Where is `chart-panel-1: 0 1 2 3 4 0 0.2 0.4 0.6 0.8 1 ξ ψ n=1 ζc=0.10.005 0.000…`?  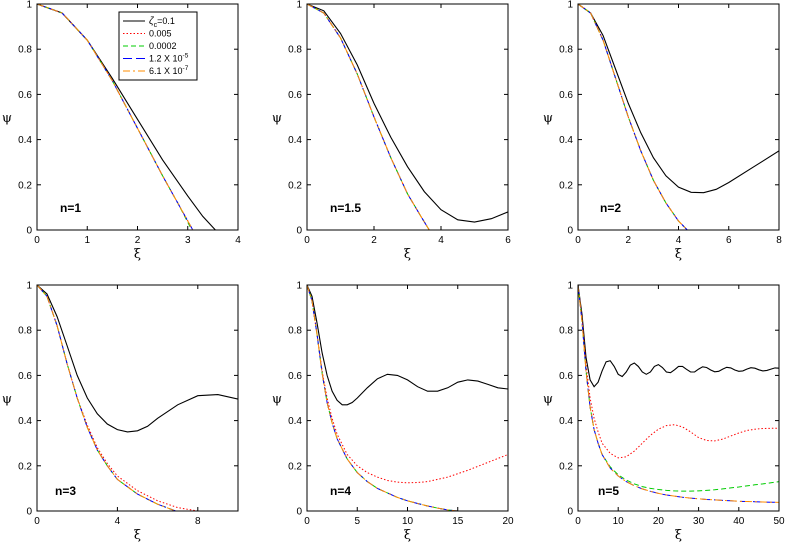
chart-panel-1: 0 1 2 3 4 0 0.2 0.4 0.6 0.8 1 ξ ψ n=1 ζc=0.10.005 0.000… is located at coordinates (121, 131).